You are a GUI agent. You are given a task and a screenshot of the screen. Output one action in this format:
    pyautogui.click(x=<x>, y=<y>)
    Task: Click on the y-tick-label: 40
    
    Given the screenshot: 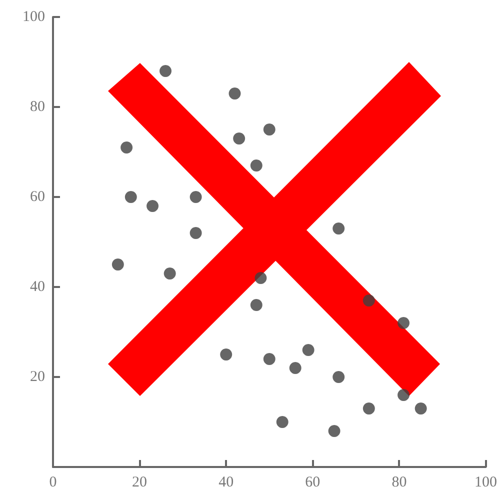 What is the action you would take?
    pyautogui.click(x=37, y=287)
    